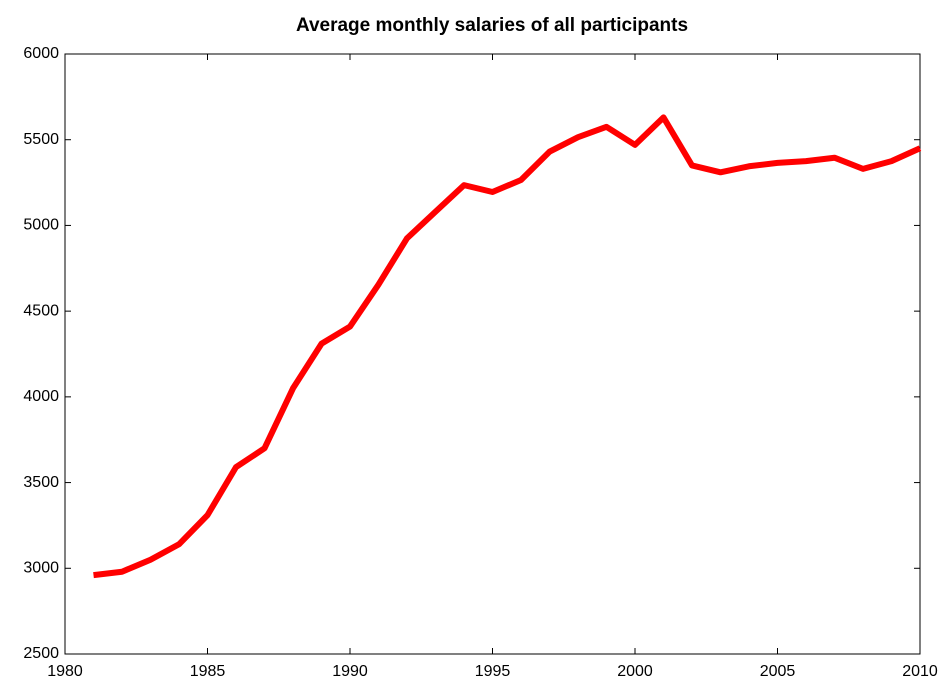 This screenshot has height=690, width=949. What do you see at coordinates (41, 310) in the screenshot?
I see `y-tick-label: 4500` at bounding box center [41, 310].